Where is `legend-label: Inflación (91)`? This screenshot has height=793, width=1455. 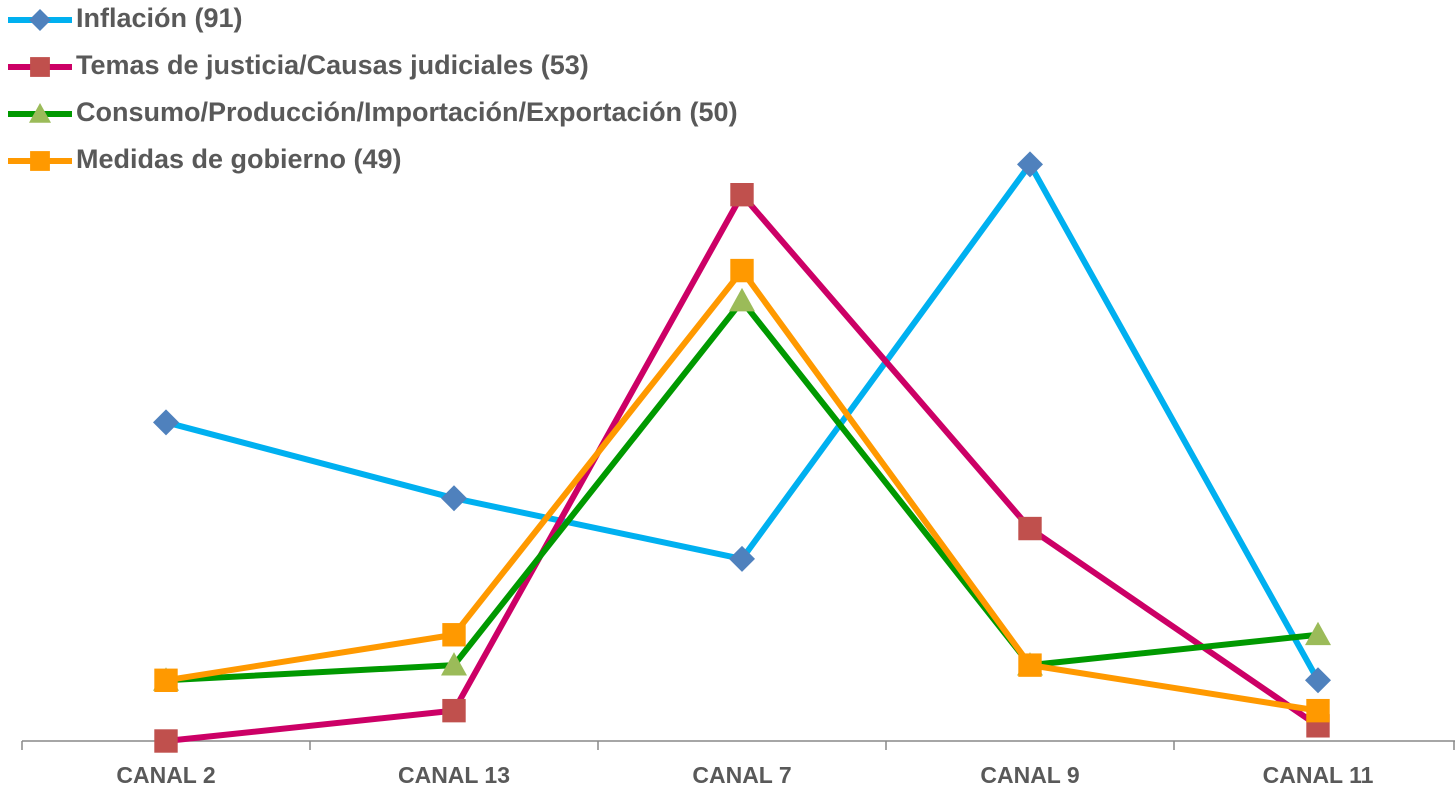 legend-label: Inflación (91) is located at coordinates (159, 18).